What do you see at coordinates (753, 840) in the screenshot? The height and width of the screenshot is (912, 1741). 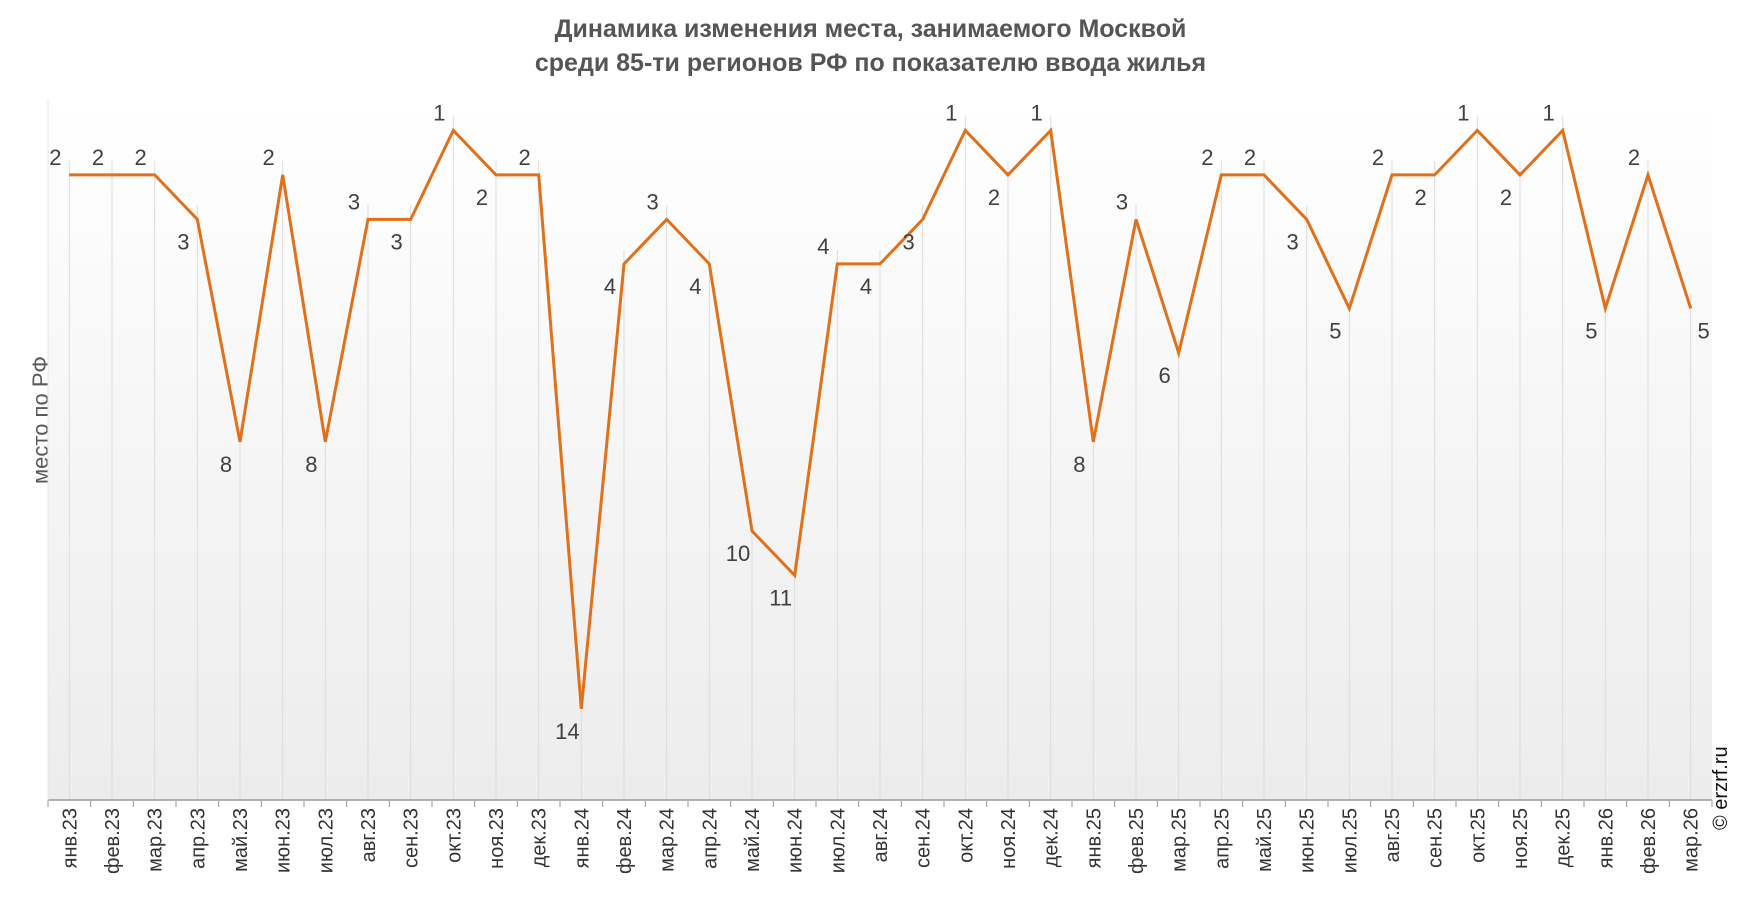 I see `x-tick-label: май.24` at bounding box center [753, 840].